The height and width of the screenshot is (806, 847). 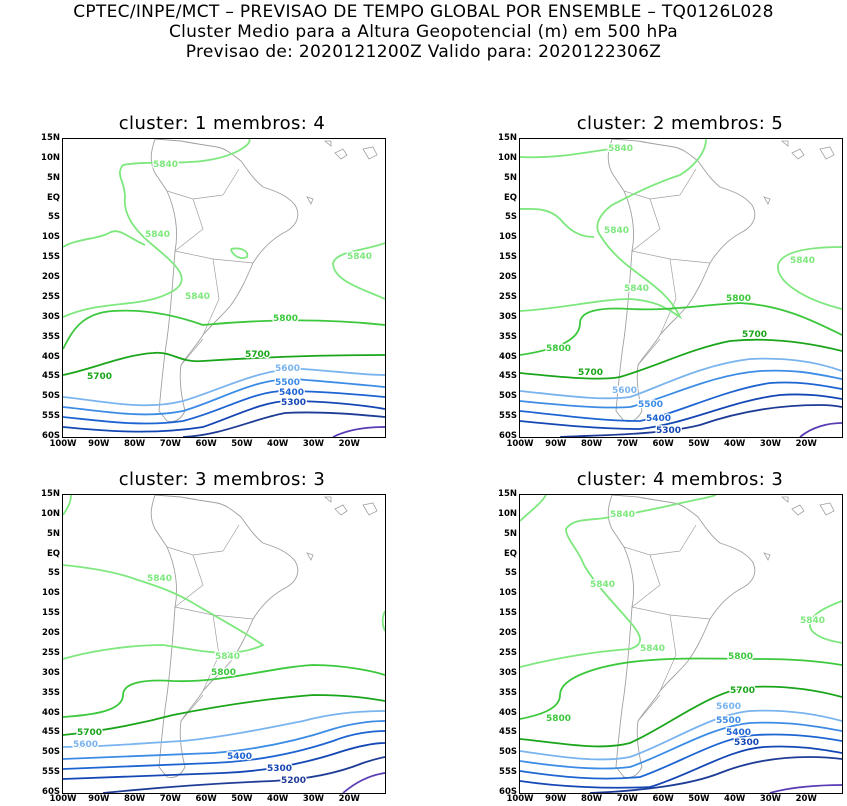 What do you see at coordinates (507, 157) in the screenshot?
I see `lat-tick-label: 10N` at bounding box center [507, 157].